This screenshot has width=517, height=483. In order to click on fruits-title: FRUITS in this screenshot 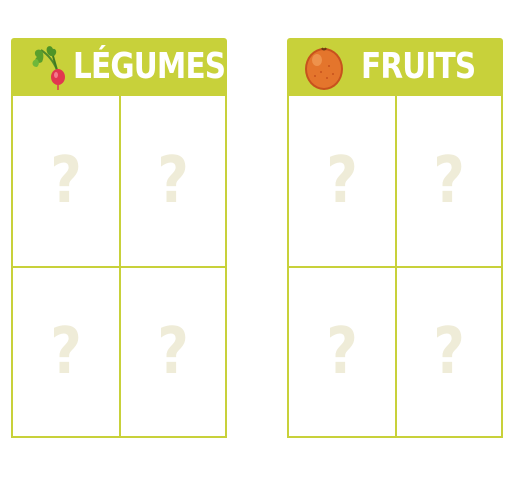, I will do `click(418, 66)`.